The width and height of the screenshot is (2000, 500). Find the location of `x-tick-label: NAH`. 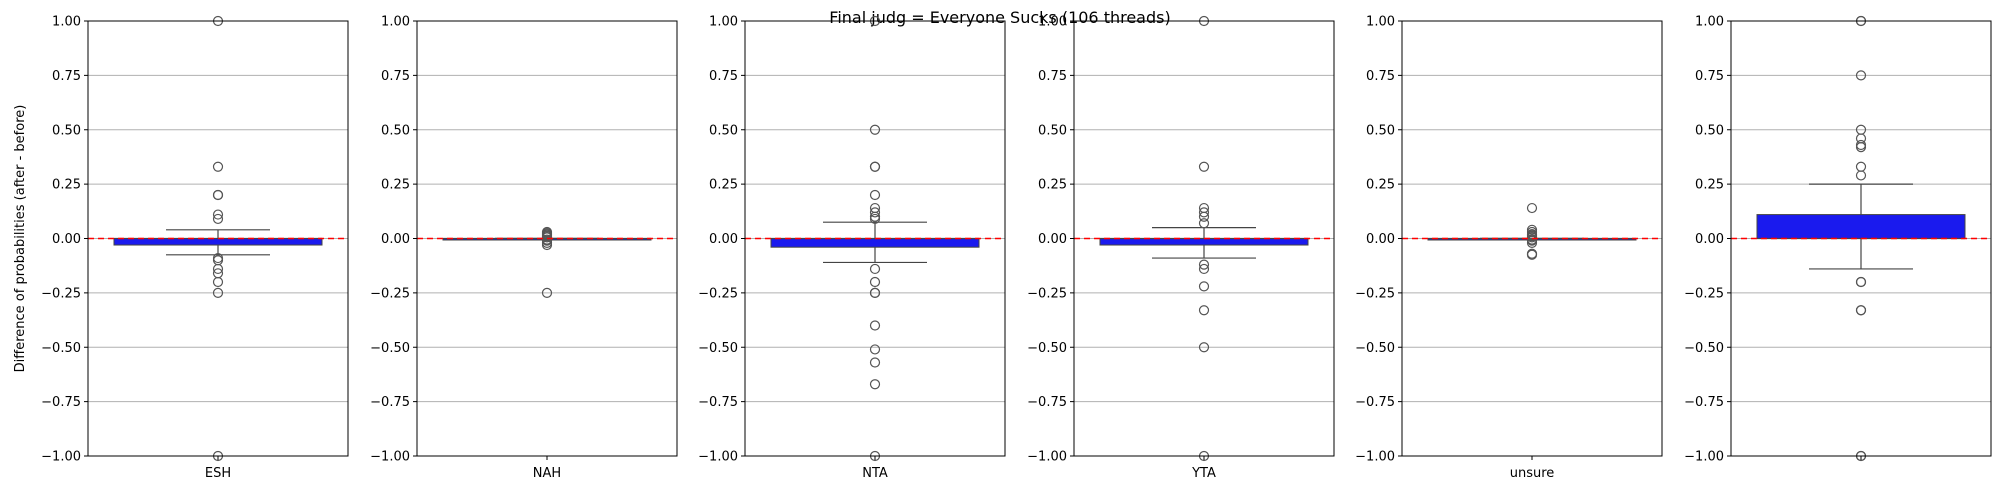

x-tick-label: NAH is located at coordinates (547, 473).